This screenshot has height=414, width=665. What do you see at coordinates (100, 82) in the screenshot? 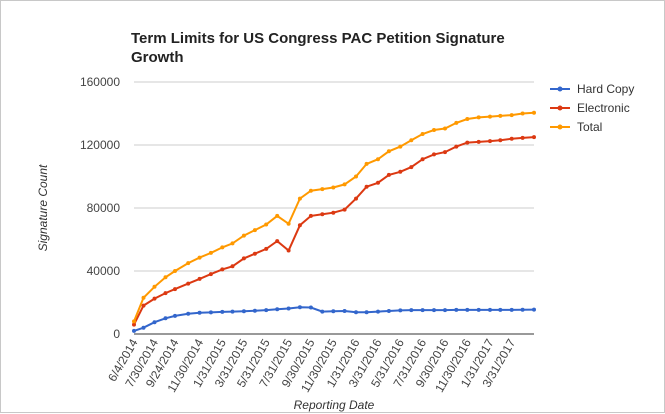
I see `y-tick-label: 160000` at bounding box center [100, 82].